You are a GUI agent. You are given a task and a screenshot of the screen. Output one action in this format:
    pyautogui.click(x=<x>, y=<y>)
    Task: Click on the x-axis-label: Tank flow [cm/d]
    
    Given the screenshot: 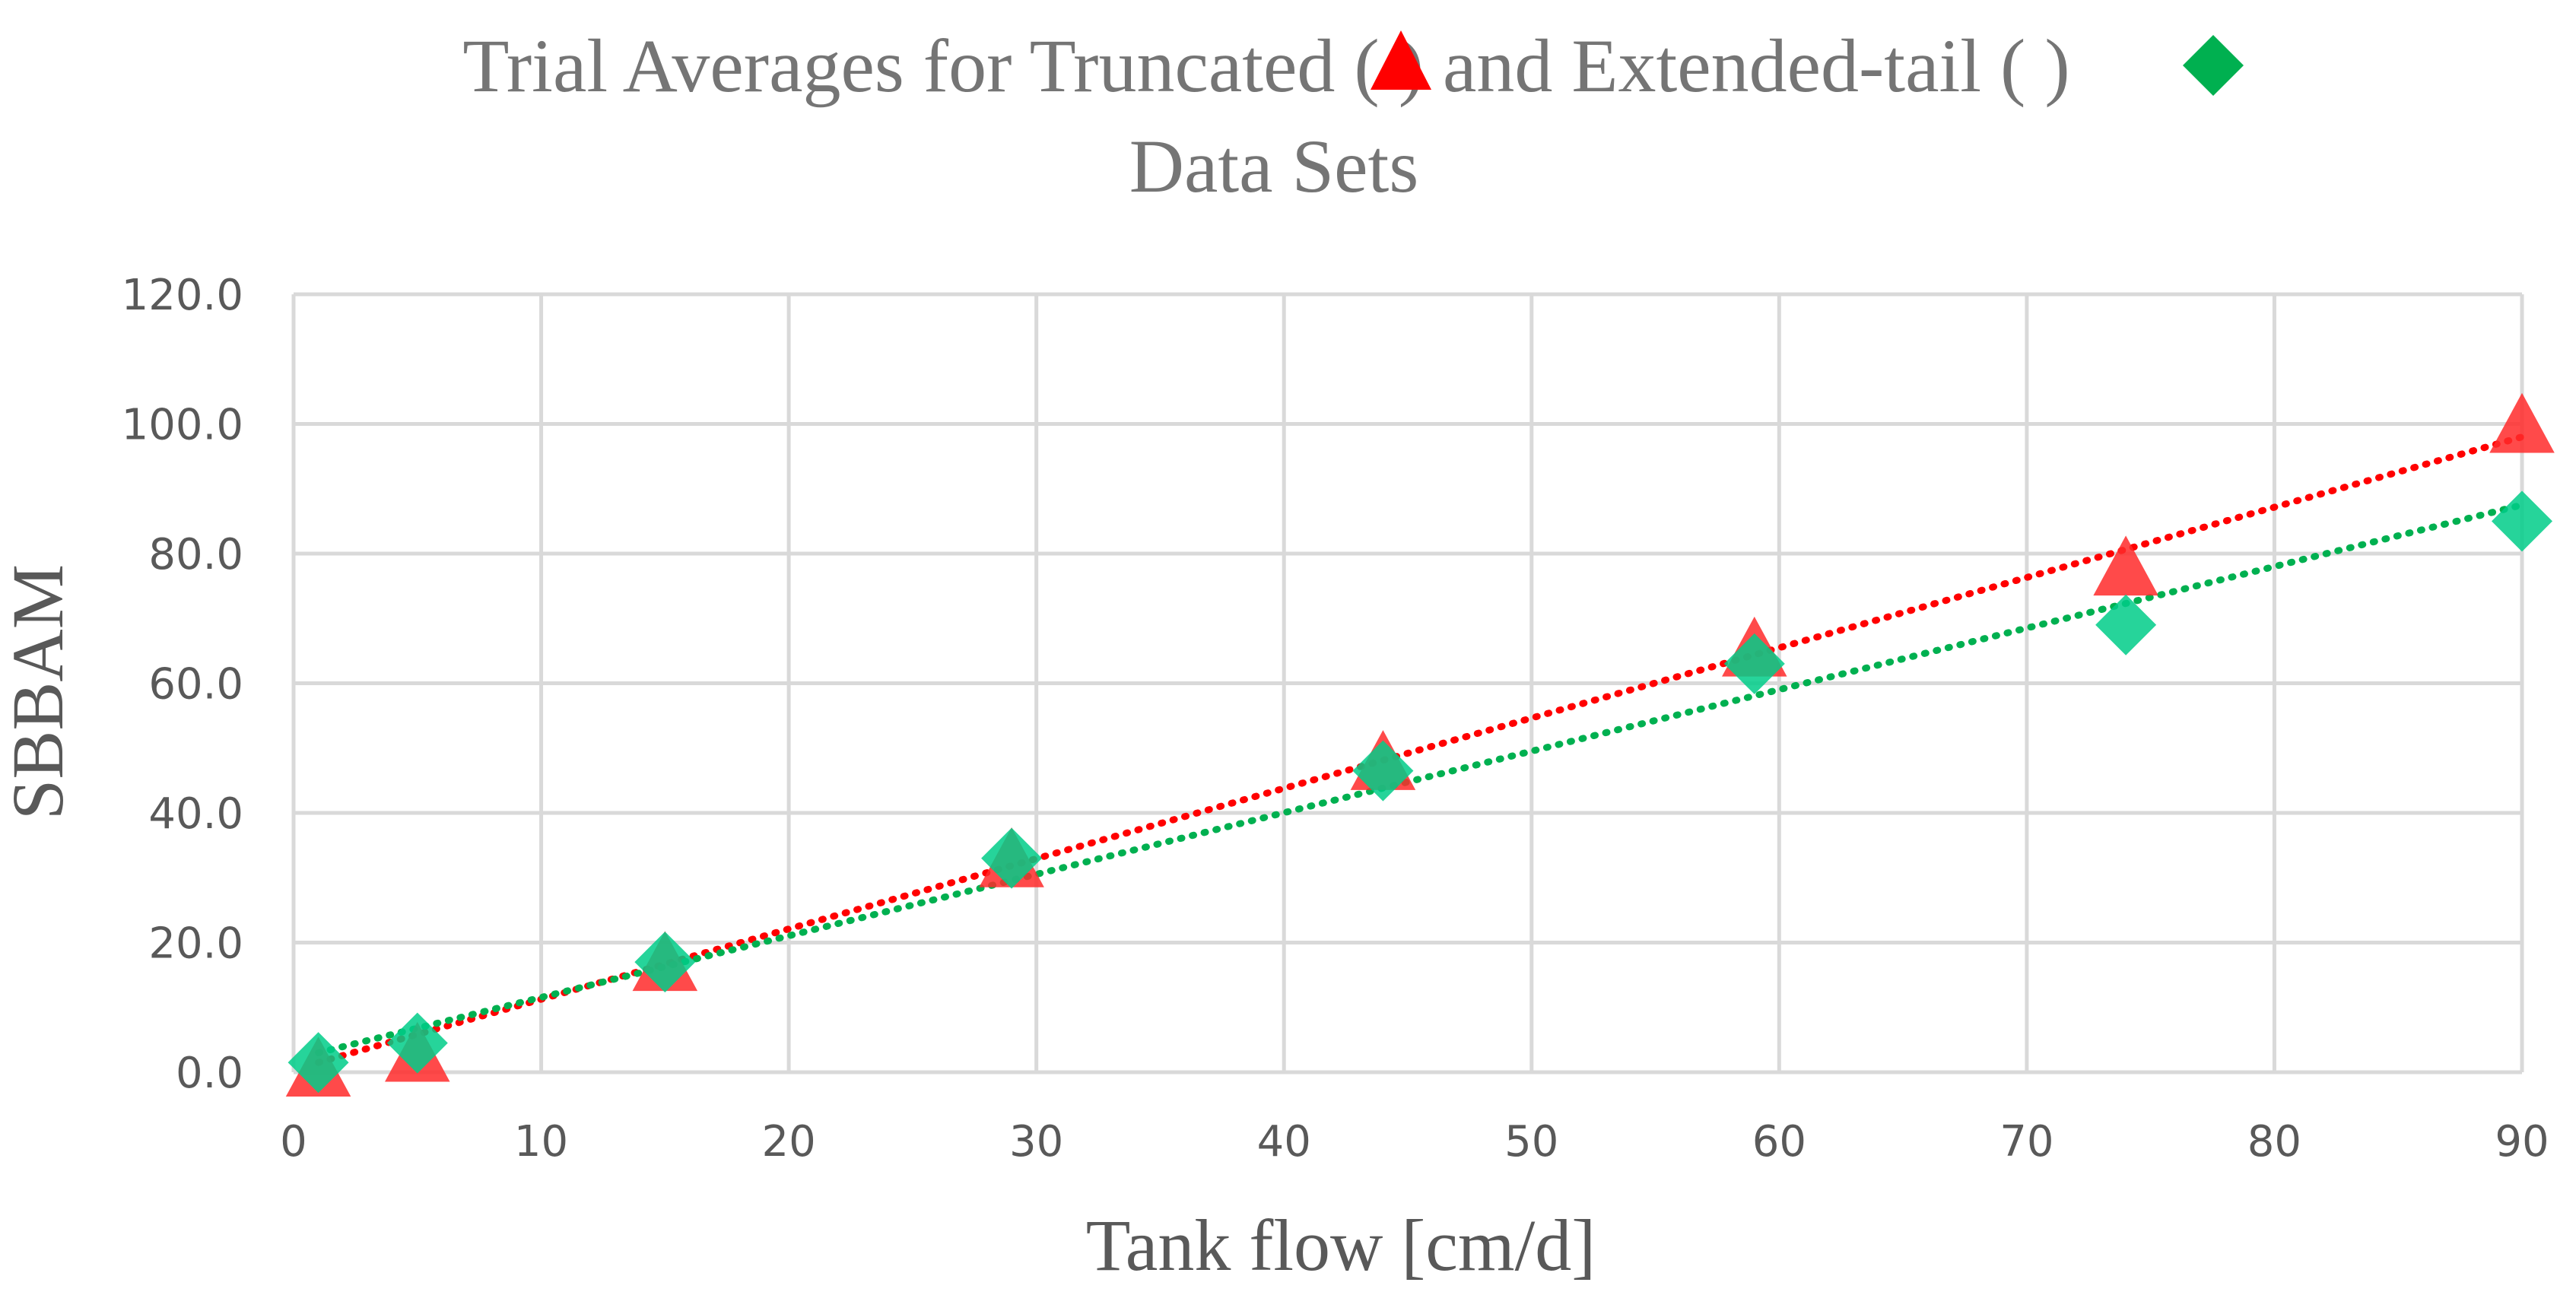 What is the action you would take?
    pyautogui.click(x=1341, y=1245)
    